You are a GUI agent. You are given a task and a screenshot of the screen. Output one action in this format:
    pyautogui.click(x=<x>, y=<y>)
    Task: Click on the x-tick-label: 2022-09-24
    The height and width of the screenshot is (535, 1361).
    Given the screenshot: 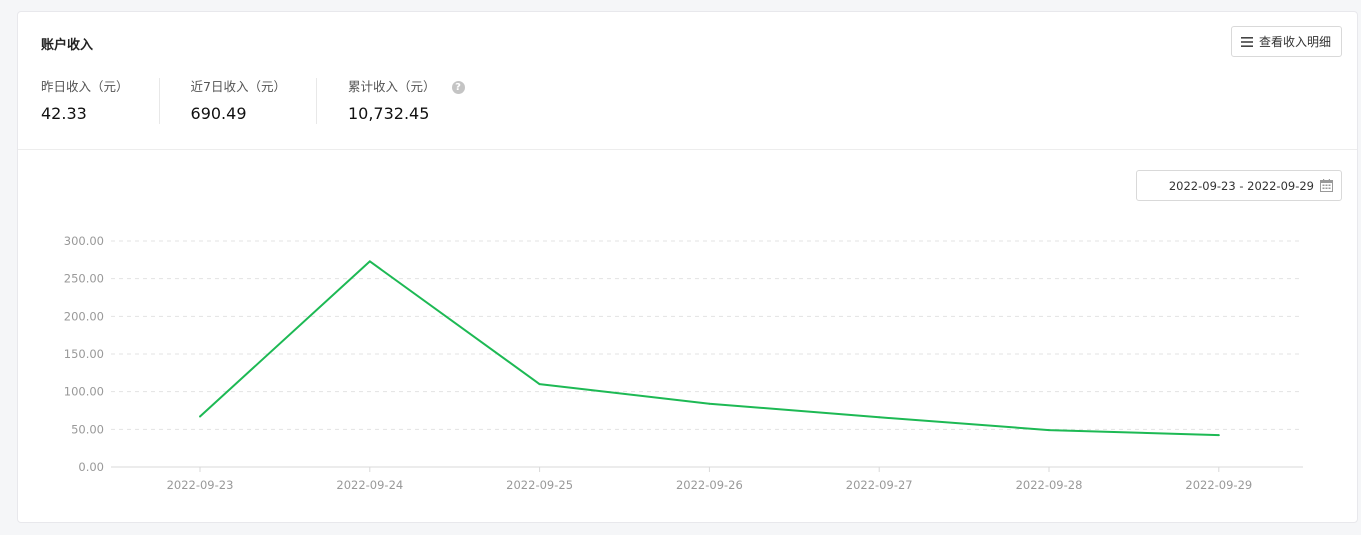 What is the action you would take?
    pyautogui.click(x=369, y=485)
    